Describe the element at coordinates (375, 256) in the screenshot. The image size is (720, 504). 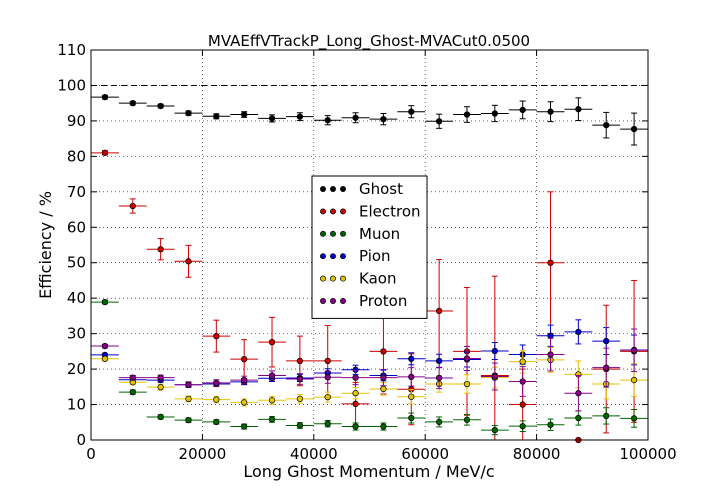
I see `legend-label-pion: Pion` at that location.